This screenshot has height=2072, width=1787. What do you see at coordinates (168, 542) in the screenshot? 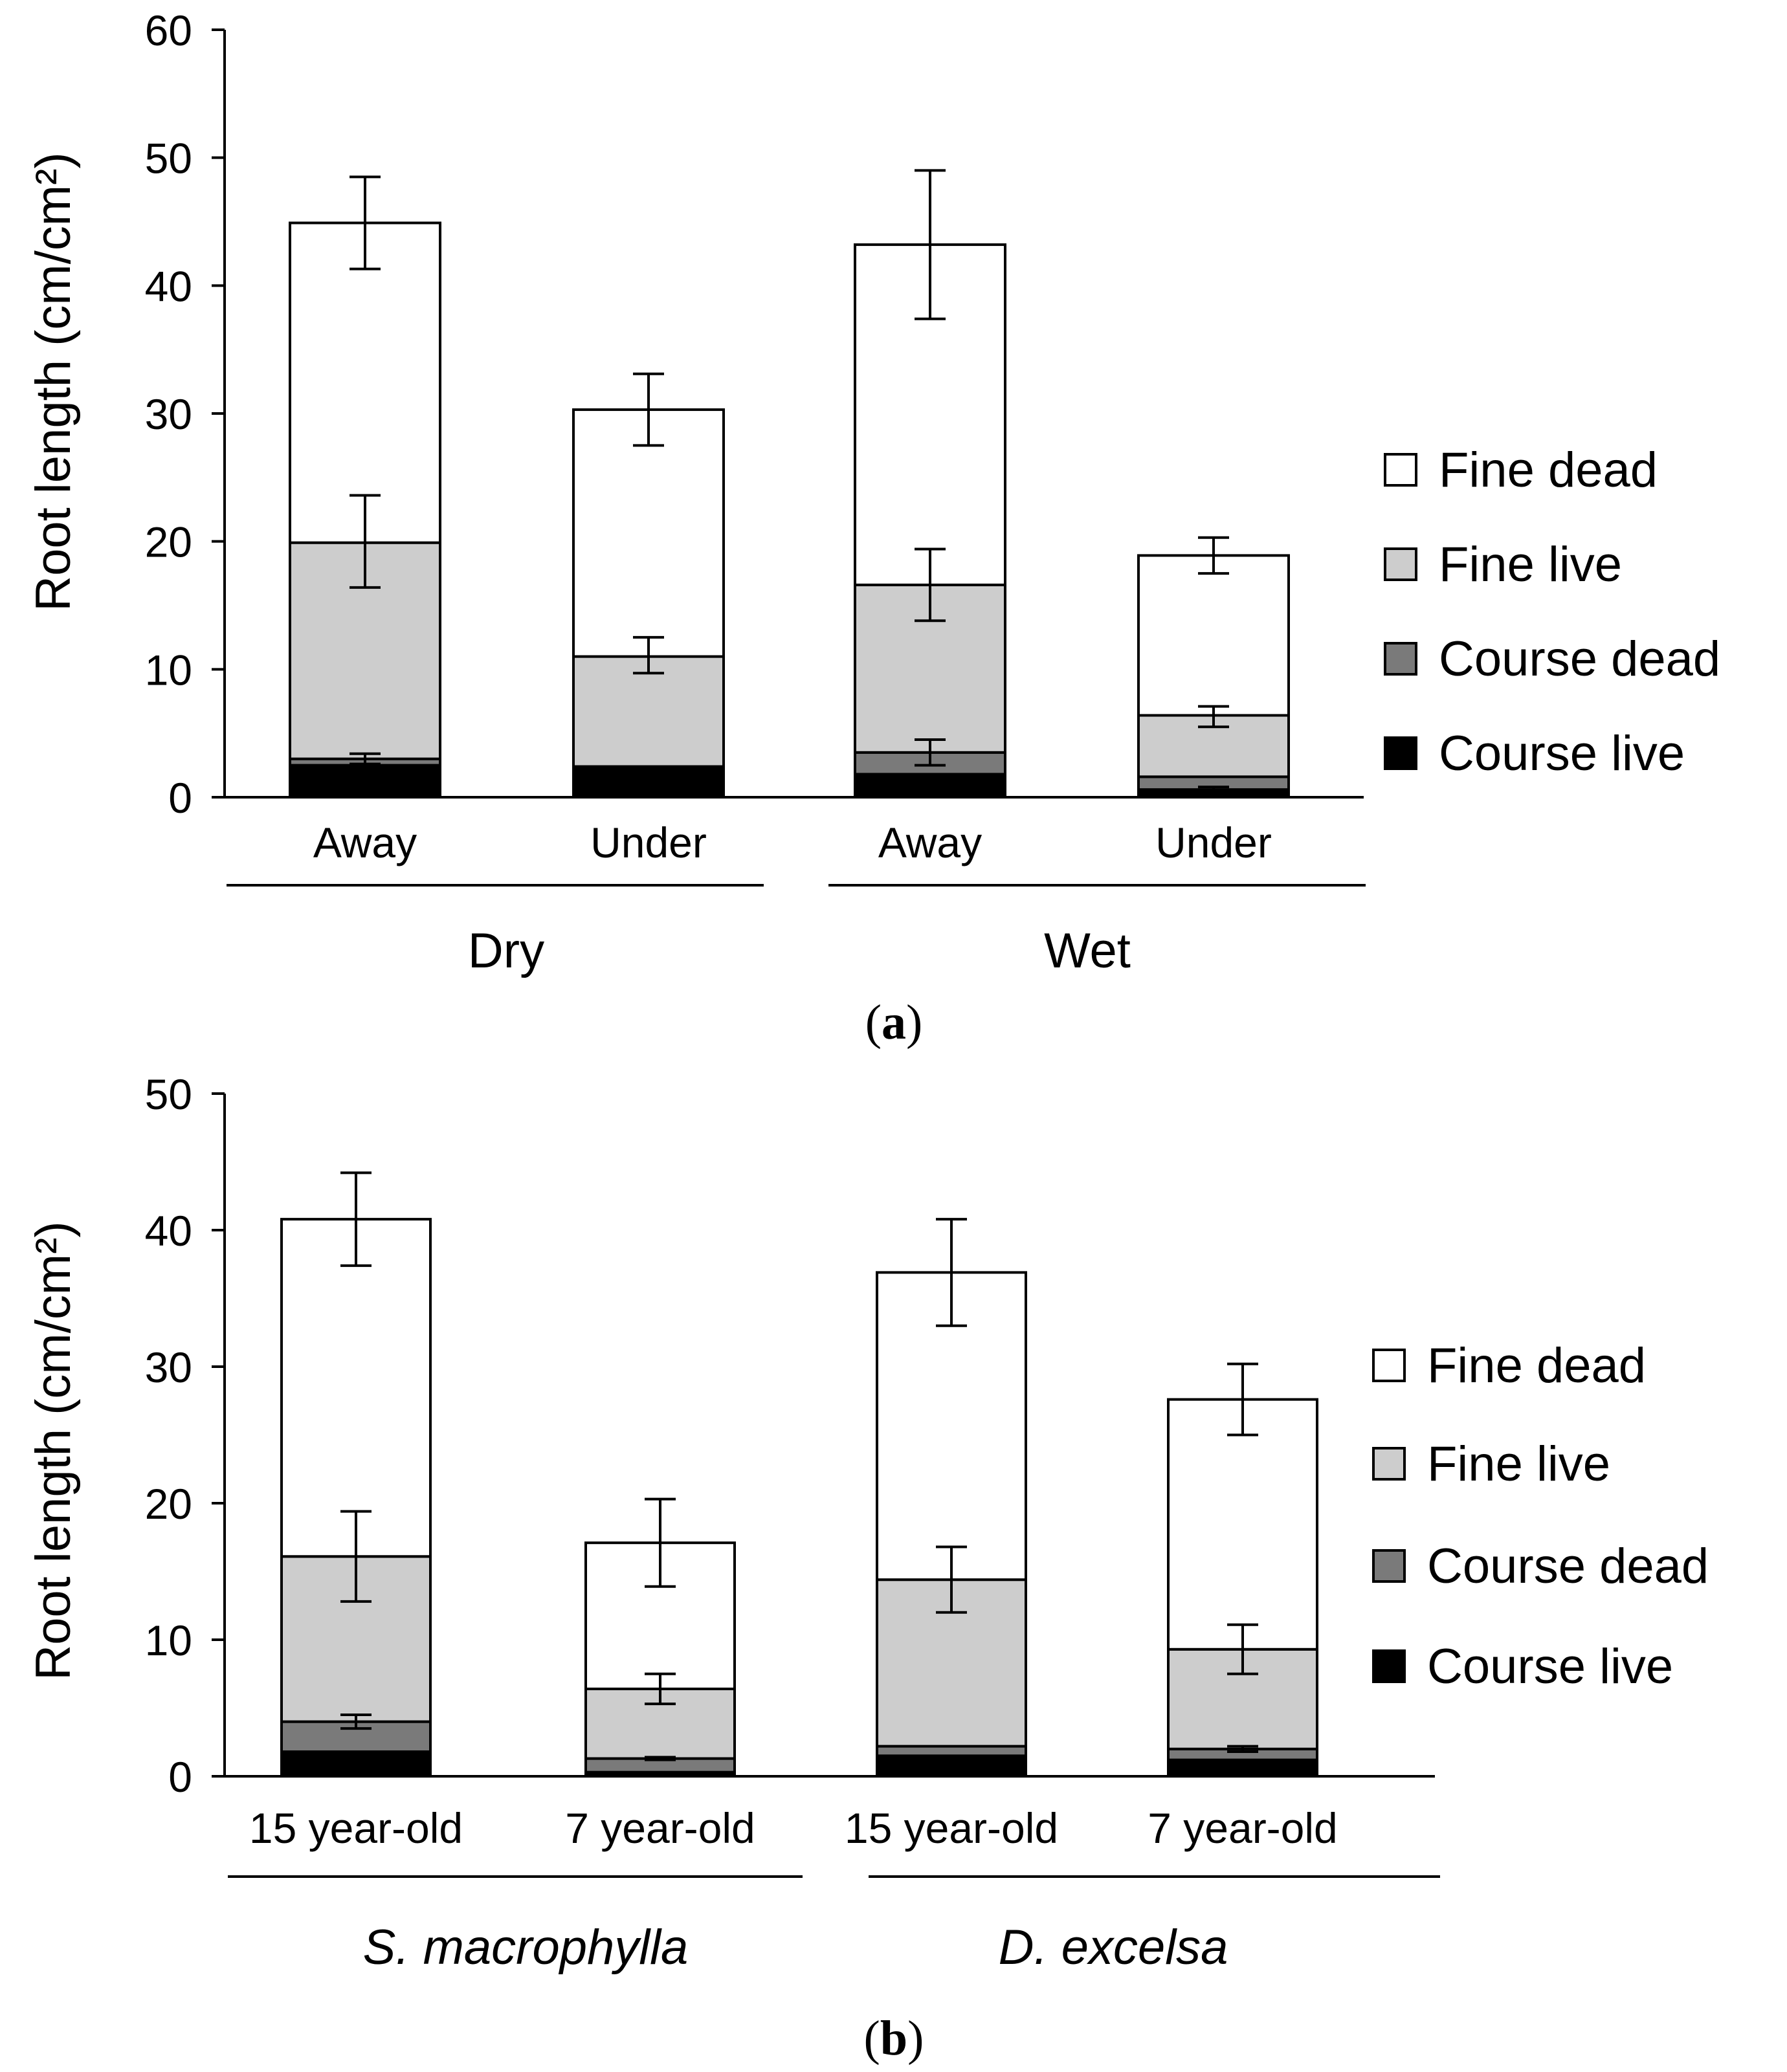
I see `panel-a-y-tick-label-20: 20` at bounding box center [168, 542].